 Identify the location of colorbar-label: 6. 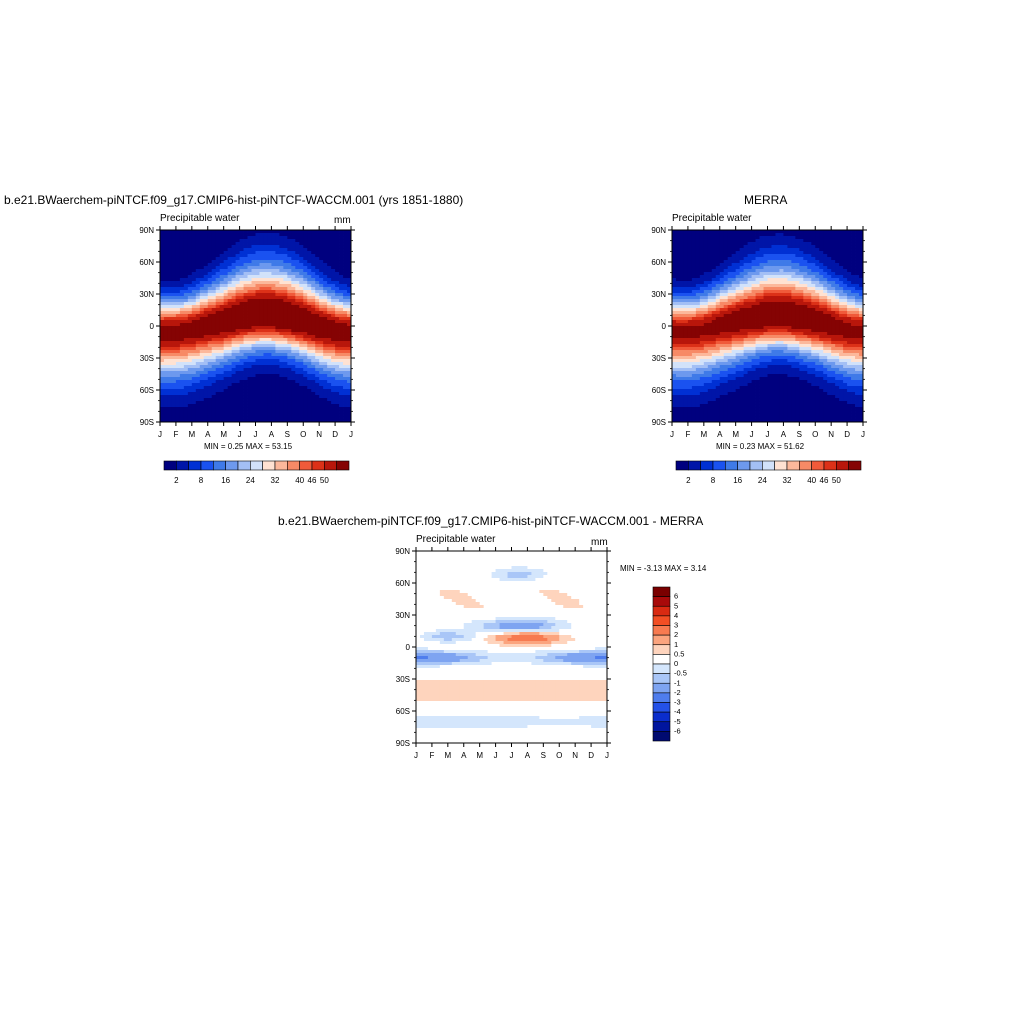
(676, 596).